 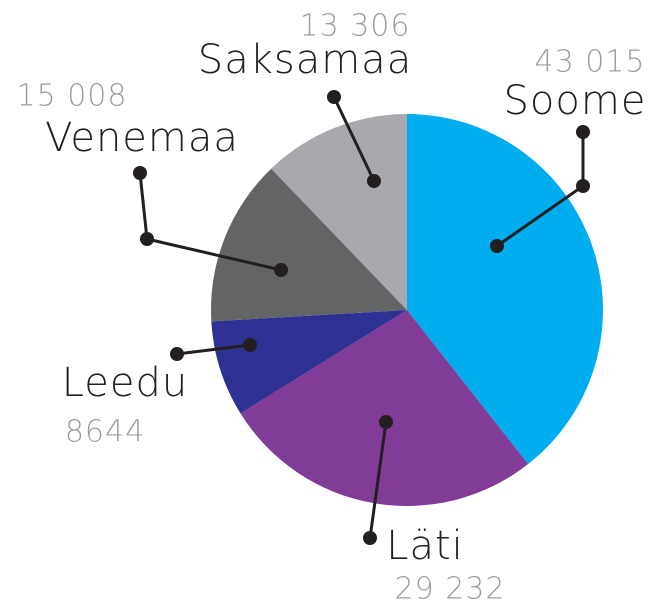 I want to click on value-label: 43 015, so click(x=590, y=62).